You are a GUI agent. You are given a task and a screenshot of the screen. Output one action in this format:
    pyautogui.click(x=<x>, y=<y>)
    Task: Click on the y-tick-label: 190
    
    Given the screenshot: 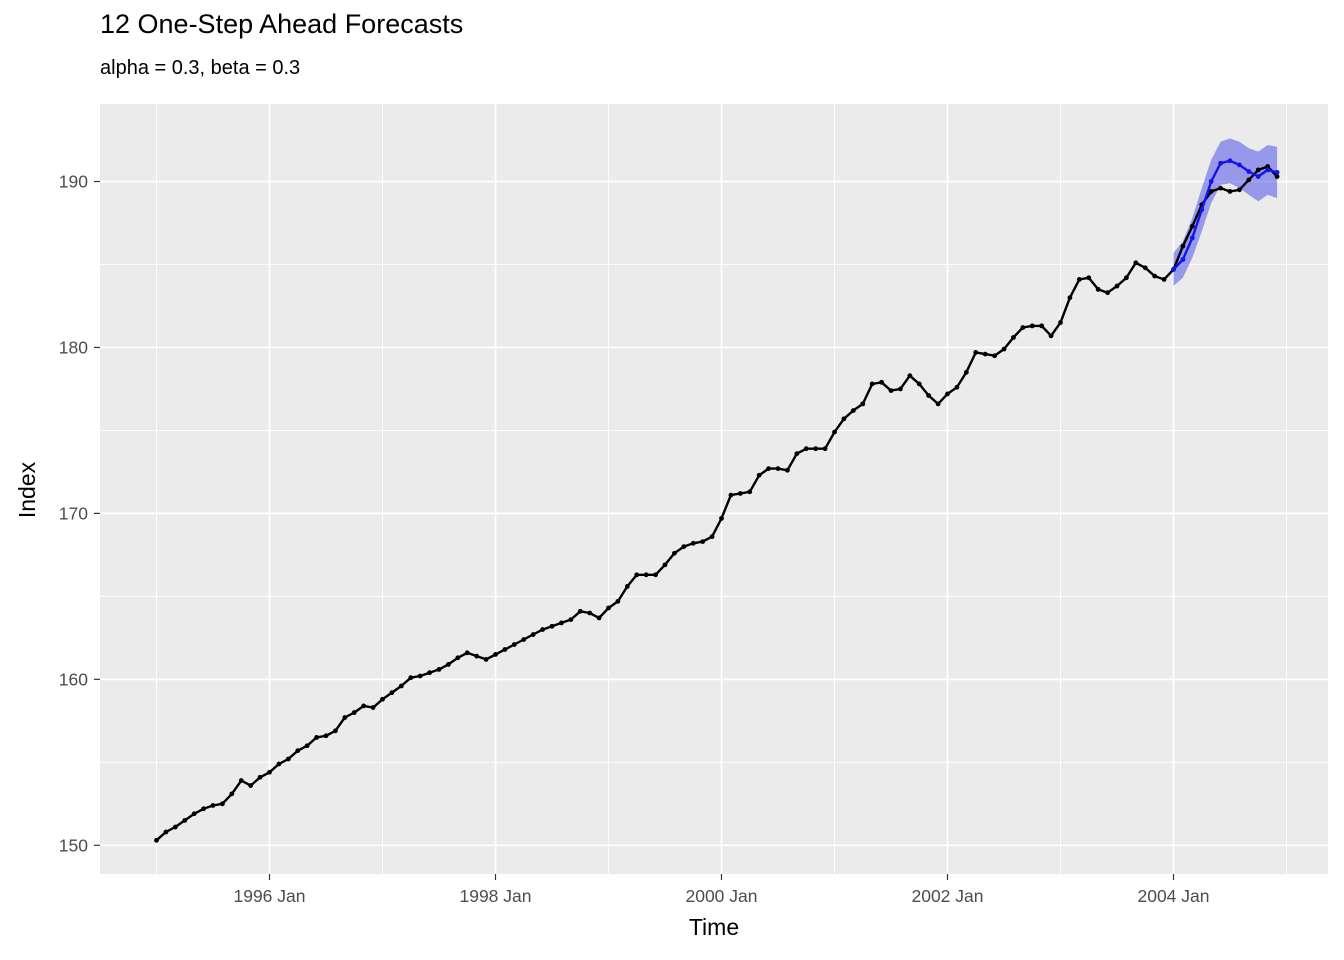 What is the action you would take?
    pyautogui.click(x=73, y=182)
    